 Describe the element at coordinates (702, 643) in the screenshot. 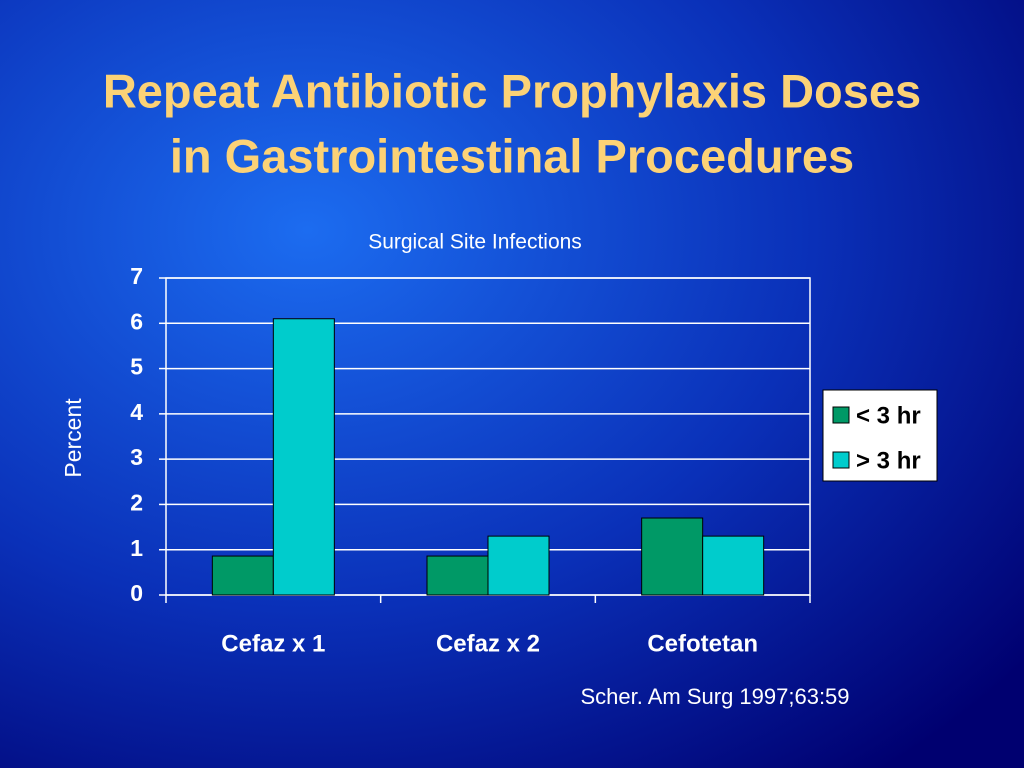

I see `x-tick-label: Cefotetan` at that location.